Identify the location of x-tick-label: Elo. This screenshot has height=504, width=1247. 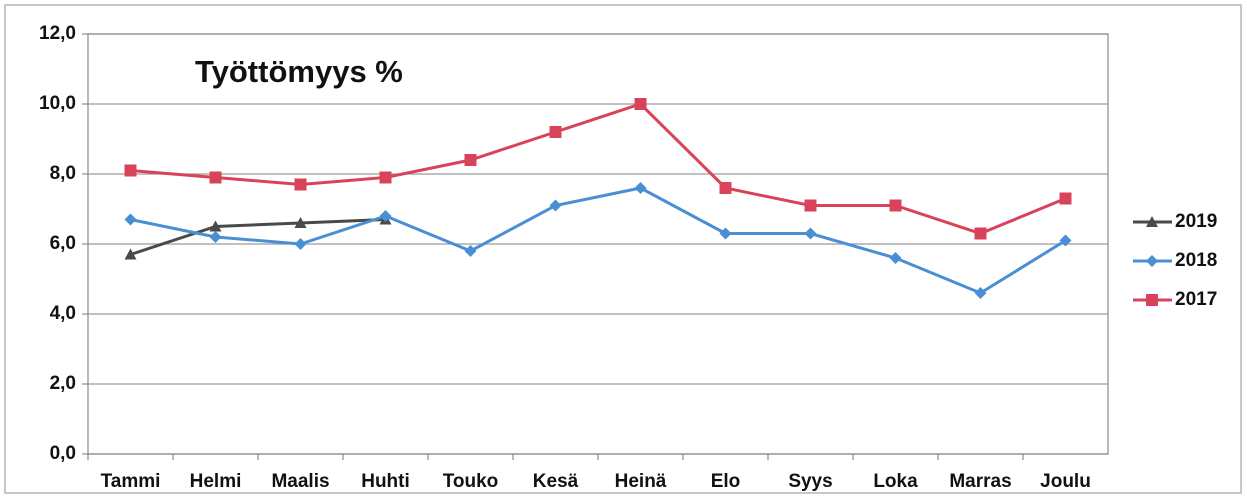
(726, 481).